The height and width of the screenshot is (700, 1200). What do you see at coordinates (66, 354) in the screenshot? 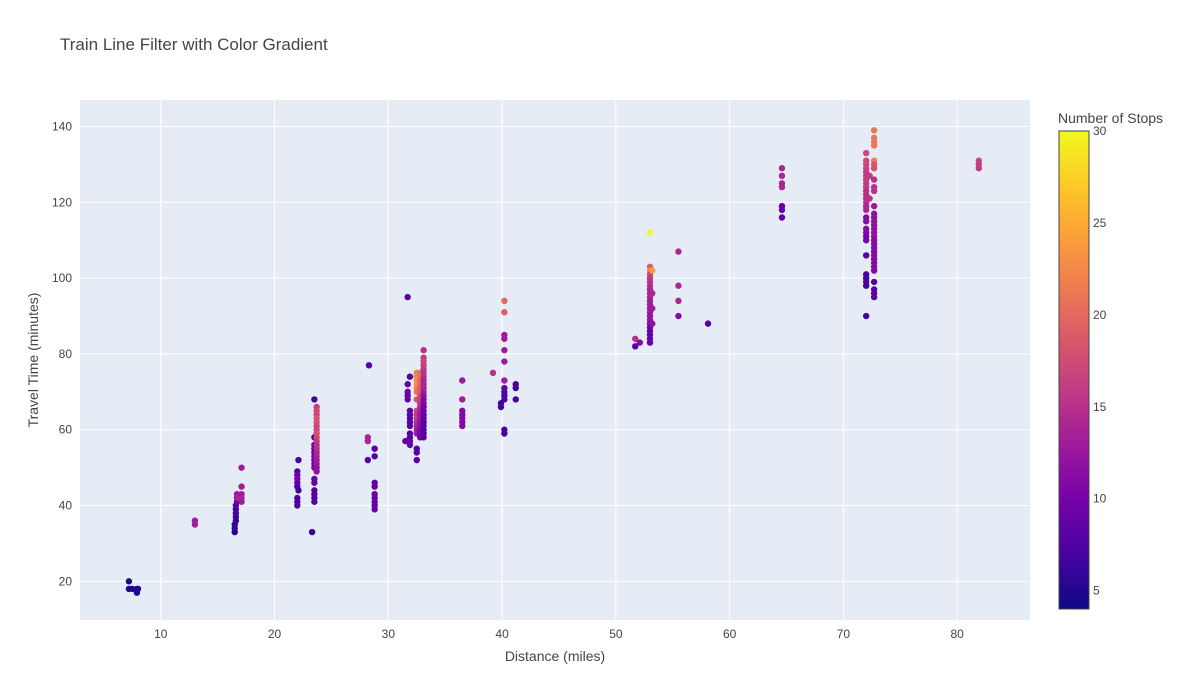
I see `y-tick-label: 80` at bounding box center [66, 354].